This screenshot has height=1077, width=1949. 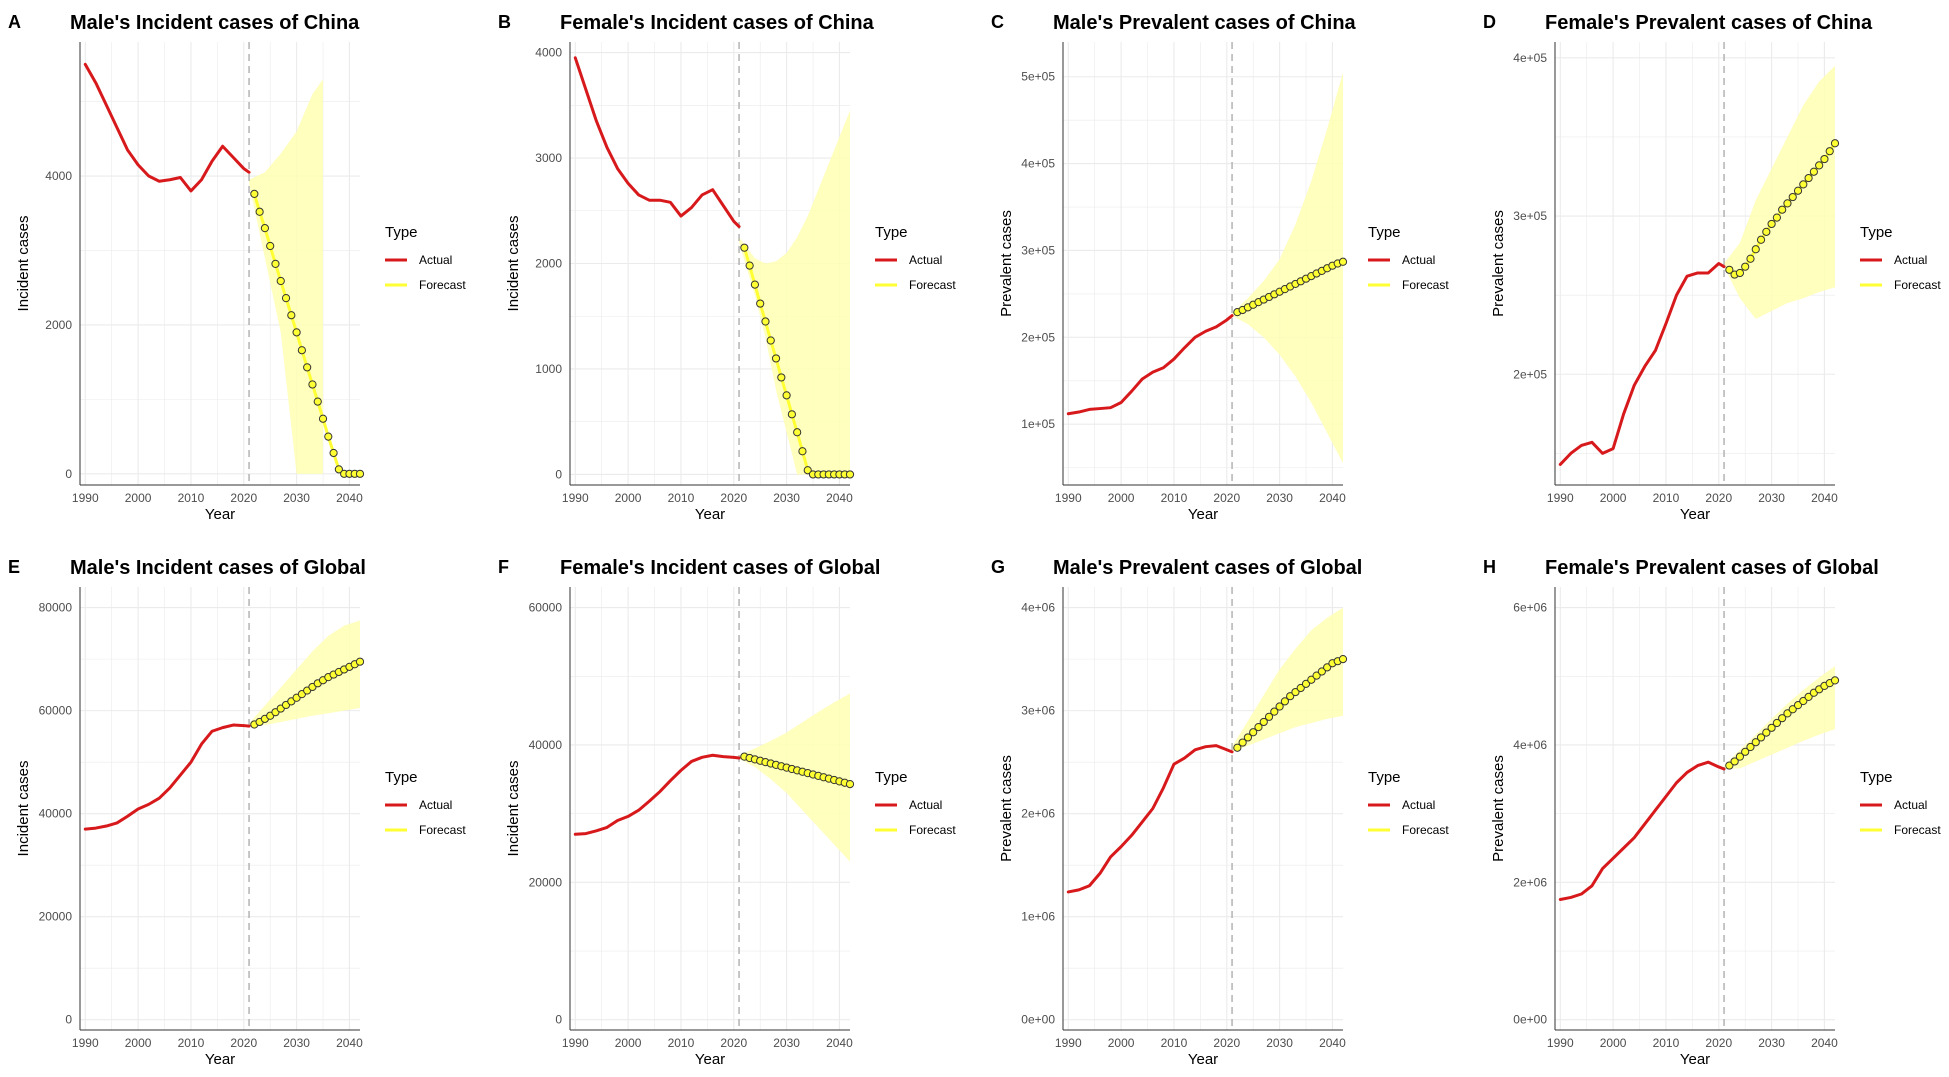 I want to click on y-tick-label: 3e+06, so click(x=1038, y=711).